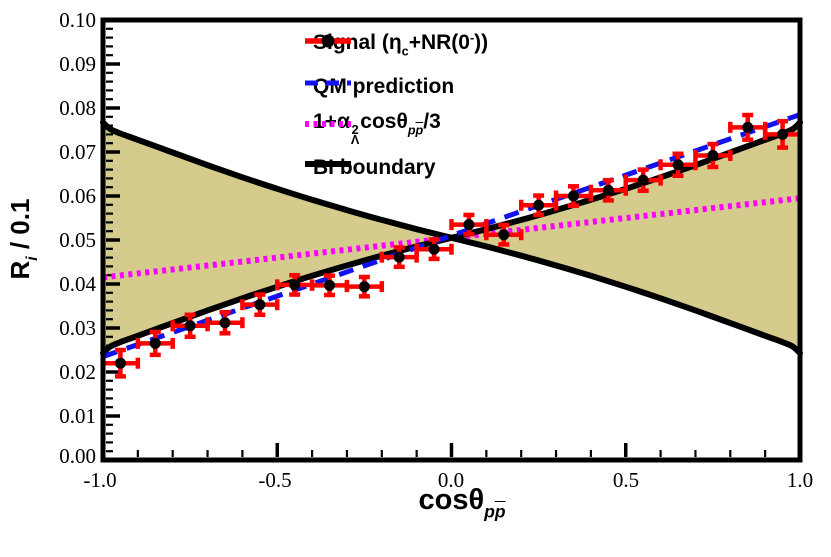 The height and width of the screenshot is (557, 831). Describe the element at coordinates (77, 20) in the screenshot. I see `y-tick-label: 0.10` at that location.